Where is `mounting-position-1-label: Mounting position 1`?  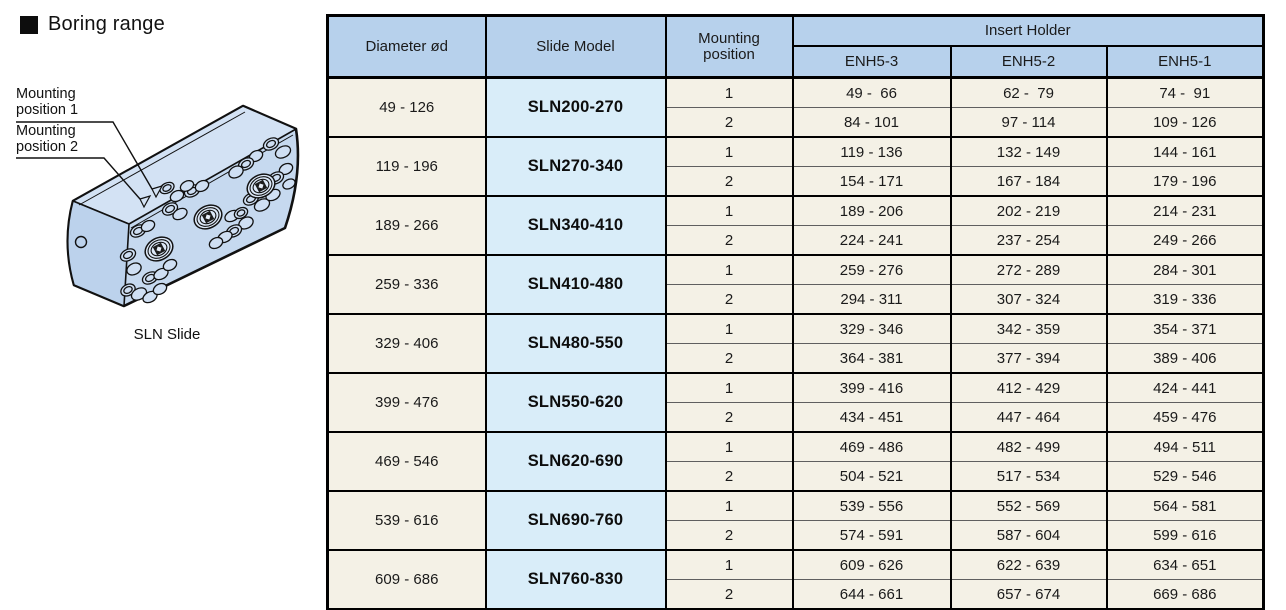
mounting-position-1-label: Mounting position 1 is located at coordinates (47, 102).